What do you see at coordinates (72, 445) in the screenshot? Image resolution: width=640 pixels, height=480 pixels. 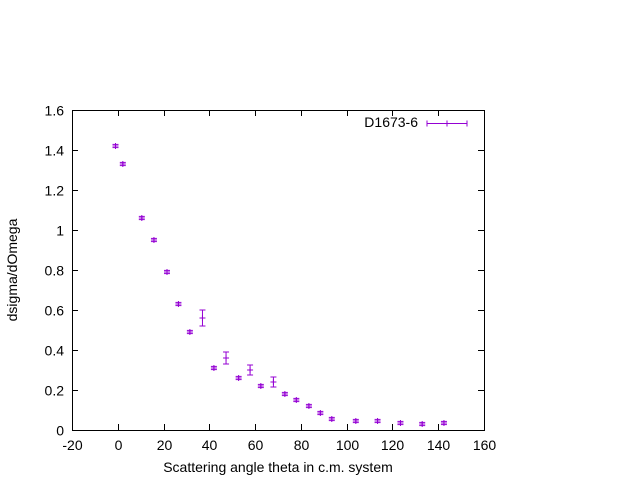 I see `x-tick-label: -20` at bounding box center [72, 445].